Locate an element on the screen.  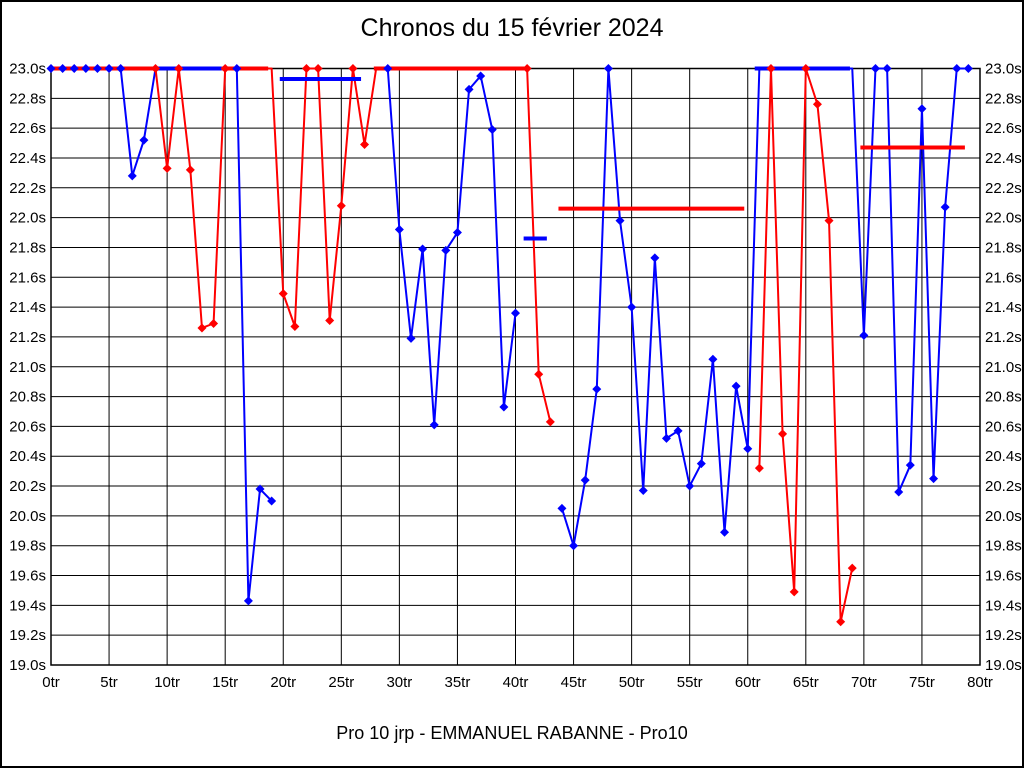
y-tick-label: 19.6s is located at coordinates (1003, 576).